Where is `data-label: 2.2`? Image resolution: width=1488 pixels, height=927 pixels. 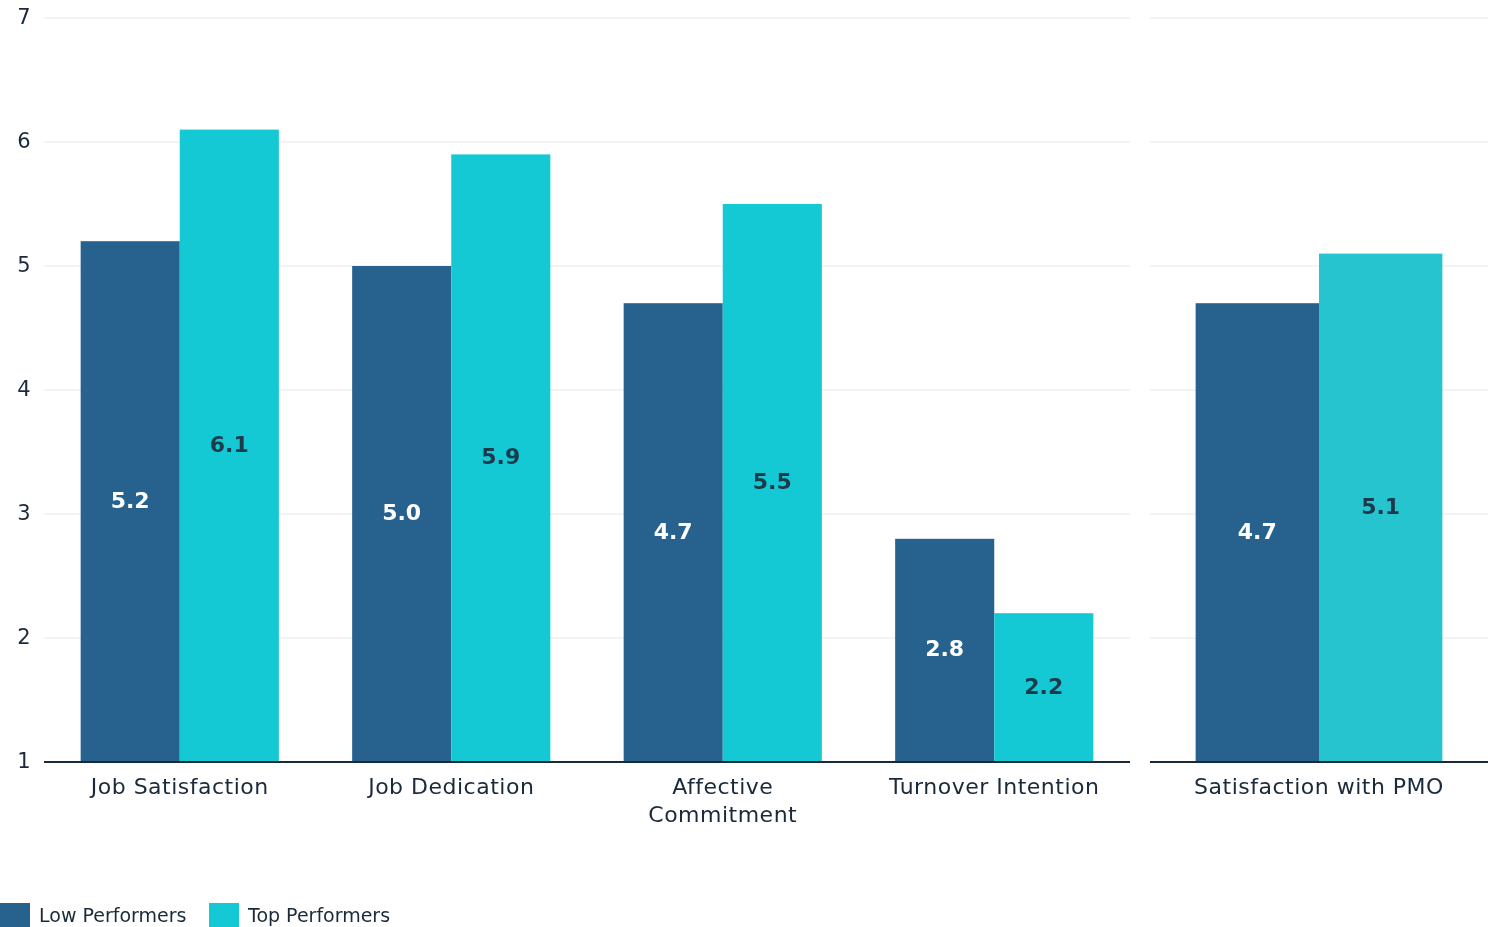 data-label: 2.2 is located at coordinates (1044, 686).